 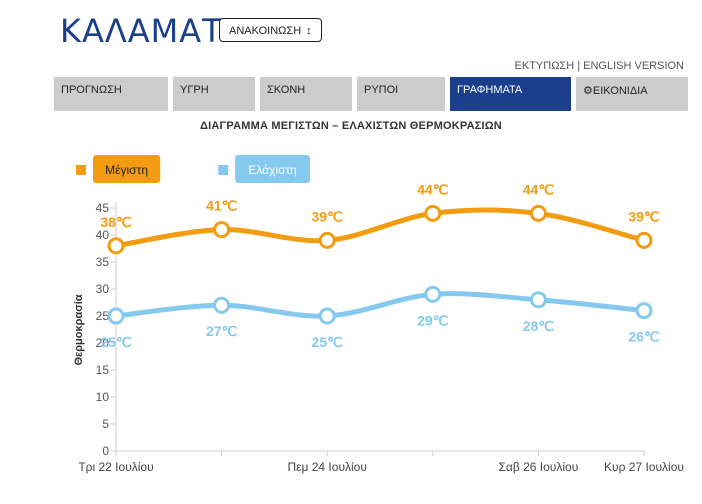 What do you see at coordinates (79, 329) in the screenshot?
I see `y-axis-label: Θερμοκρασία` at bounding box center [79, 329].